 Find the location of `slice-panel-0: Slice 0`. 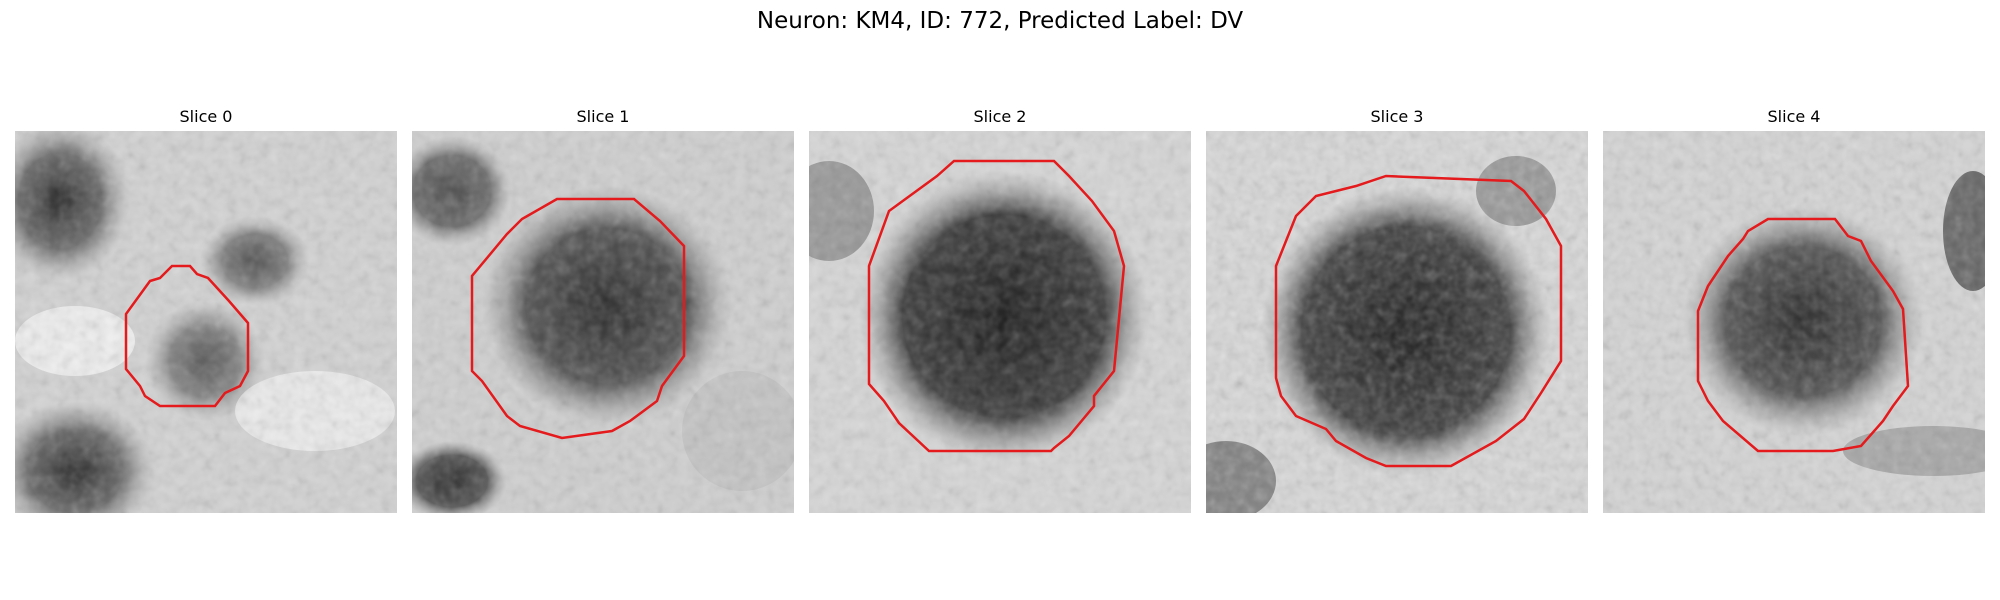

slice-panel-0: Slice 0 is located at coordinates (206, 310).